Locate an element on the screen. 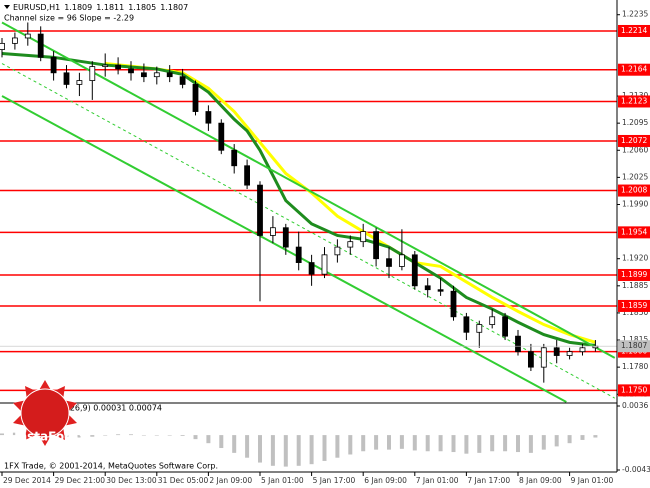  macd-tick-label: 0.0036 is located at coordinates (635, 405).